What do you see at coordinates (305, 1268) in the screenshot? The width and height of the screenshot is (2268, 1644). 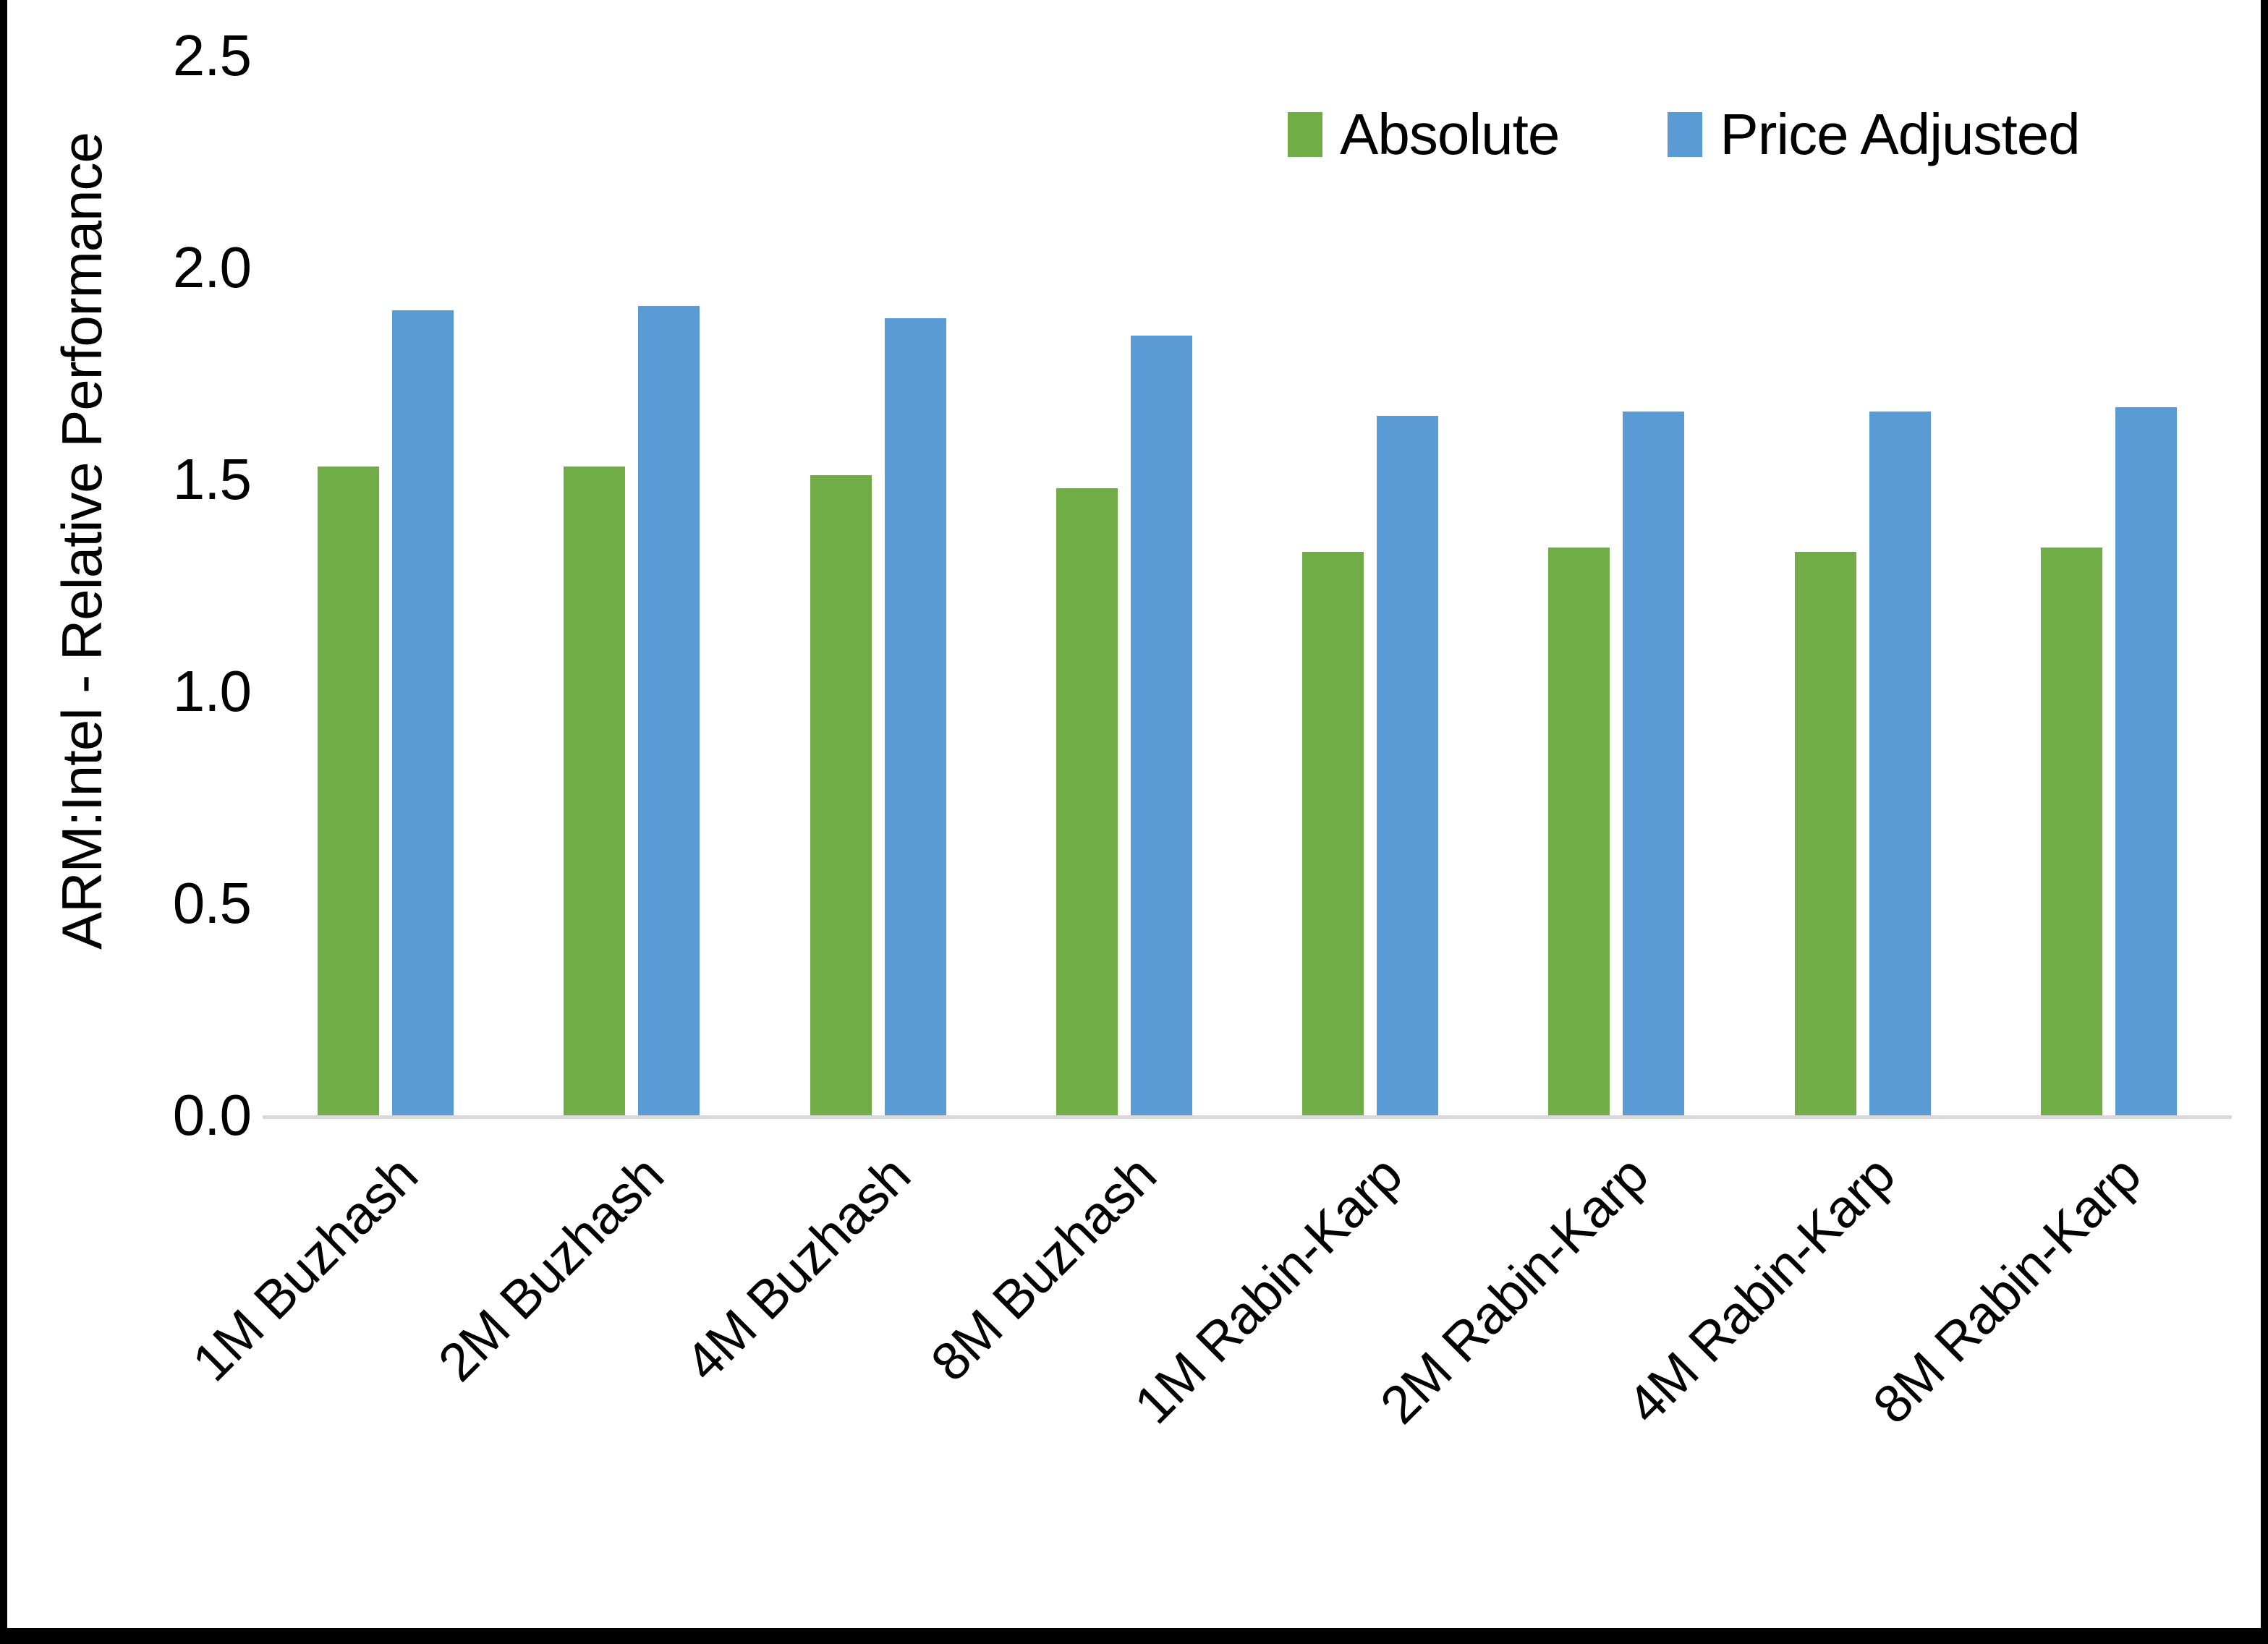 I see `x-axis-tick-label: 1M Buzhash` at bounding box center [305, 1268].